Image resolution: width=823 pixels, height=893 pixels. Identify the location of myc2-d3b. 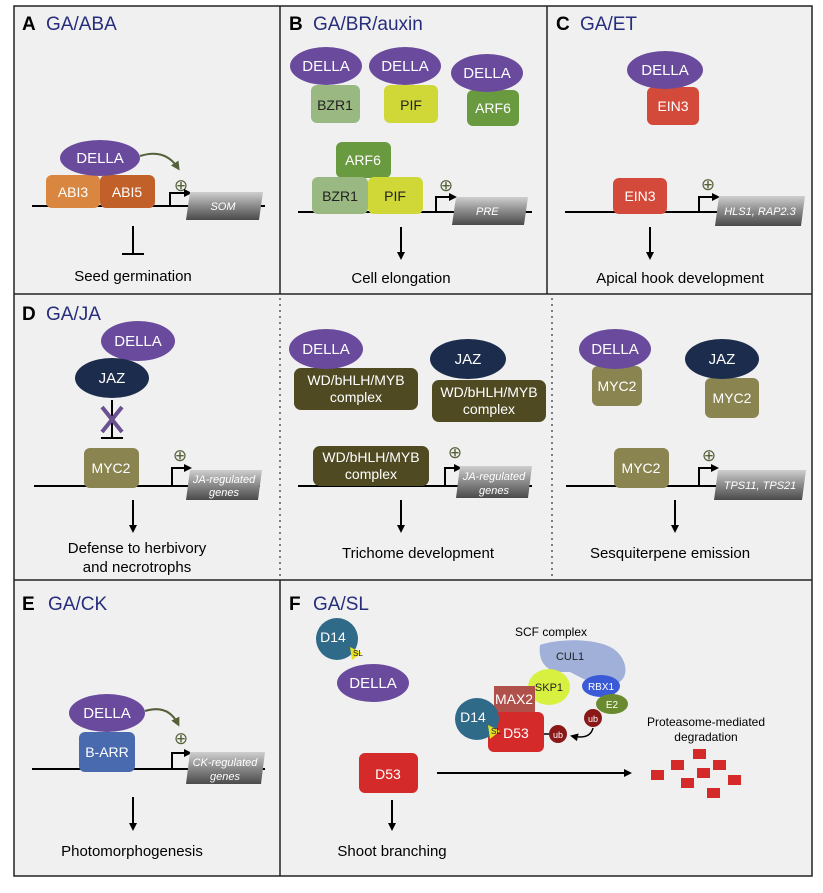
(732, 398).